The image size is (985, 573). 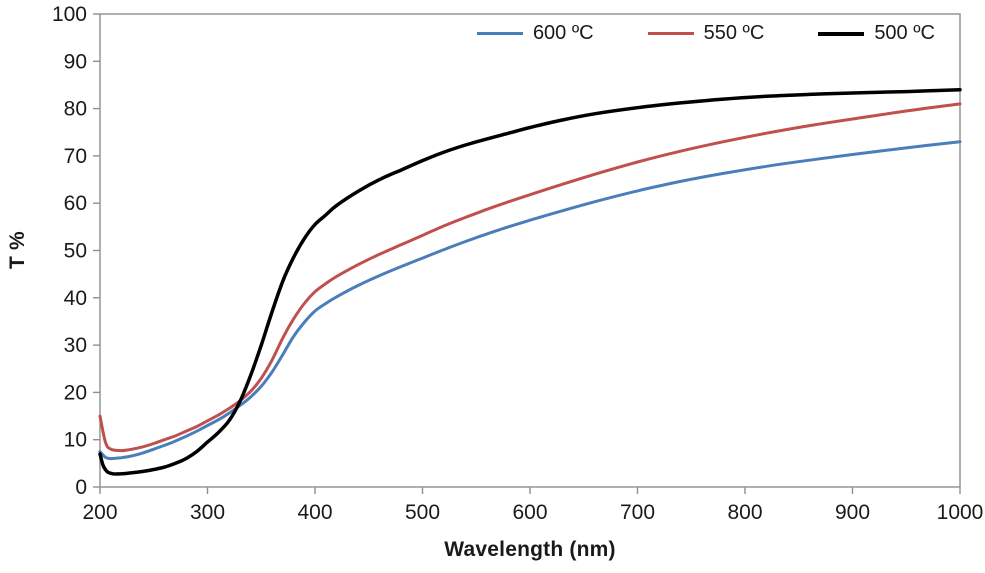 I want to click on legend-label: 500 ºC, so click(x=904, y=33).